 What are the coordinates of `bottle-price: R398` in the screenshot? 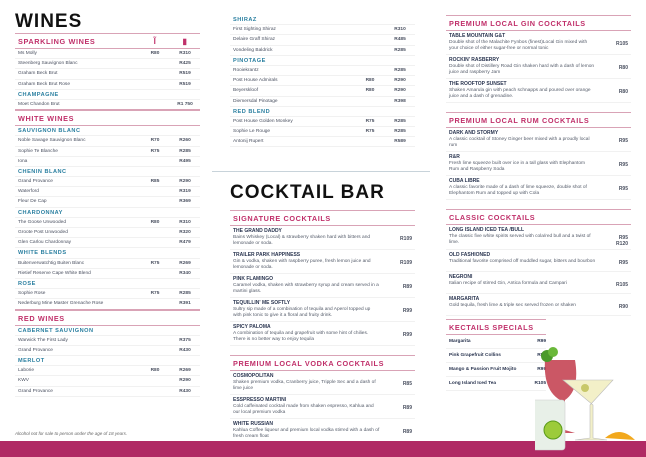 It's located at (400, 101).